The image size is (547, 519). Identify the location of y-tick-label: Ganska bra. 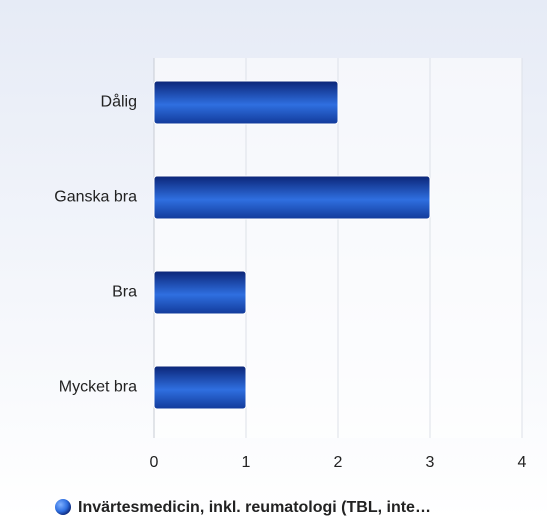
(95, 197).